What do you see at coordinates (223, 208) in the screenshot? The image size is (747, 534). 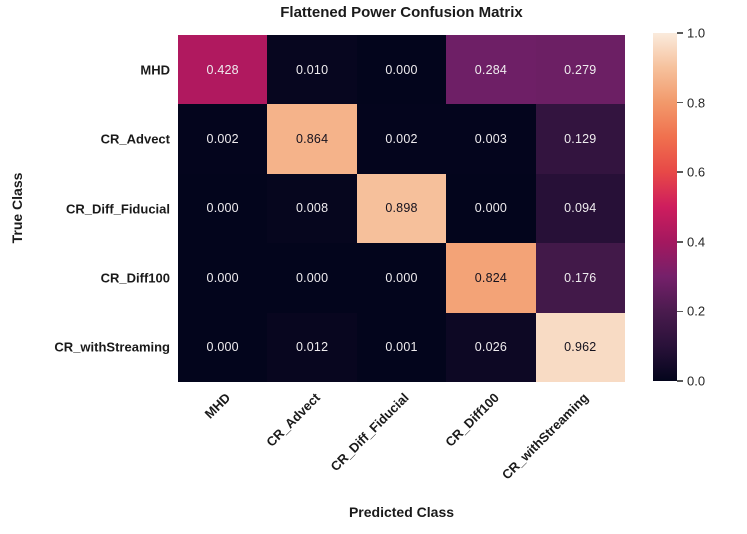 I see `heatmap-cell-CR_Diff_Fiducial-MHD: 0.000` at bounding box center [223, 208].